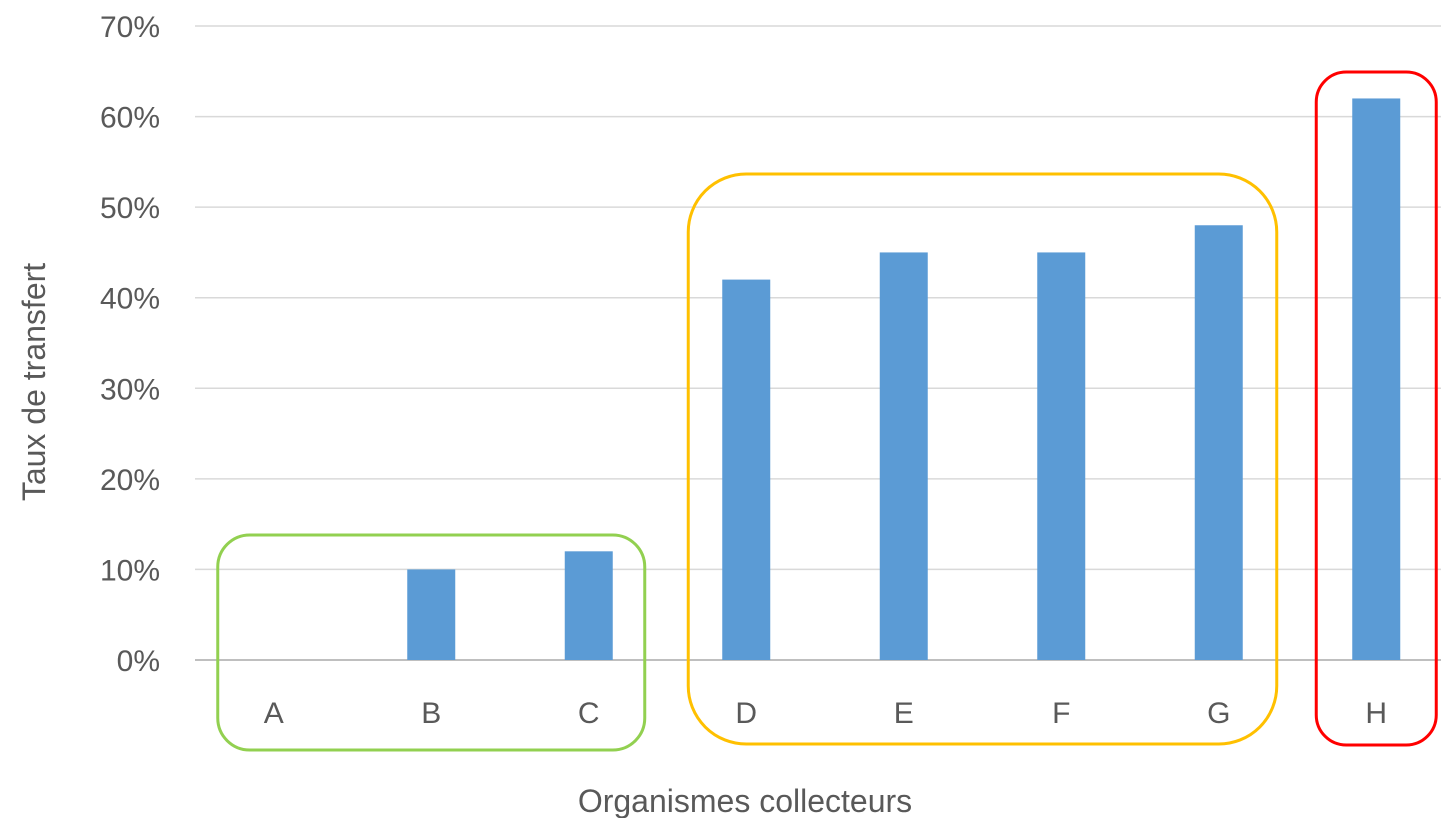 The width and height of the screenshot is (1441, 823). I want to click on y-tick-label: 50%, so click(130, 208).